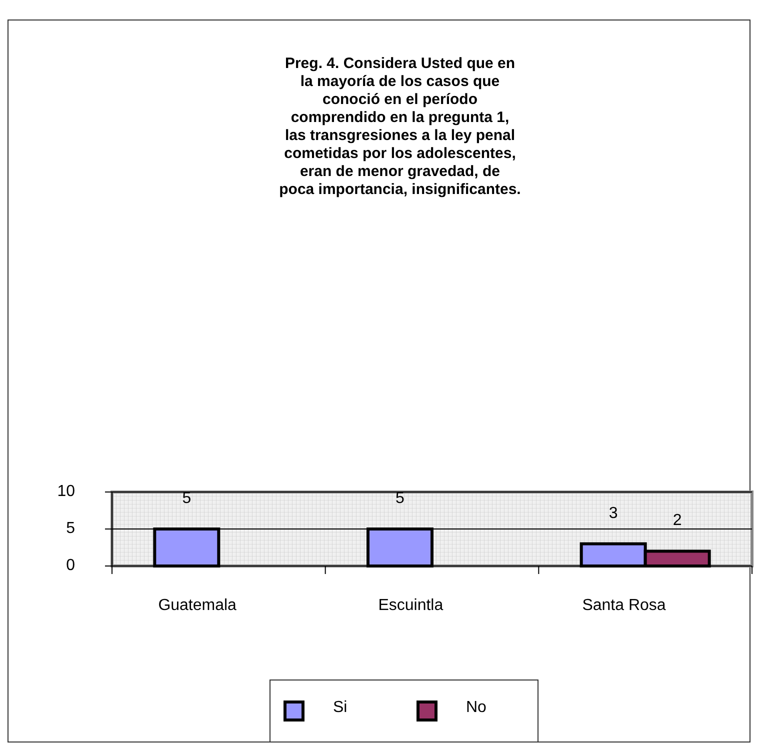  What do you see at coordinates (340, 707) in the screenshot?
I see `legend-label: Si` at bounding box center [340, 707].